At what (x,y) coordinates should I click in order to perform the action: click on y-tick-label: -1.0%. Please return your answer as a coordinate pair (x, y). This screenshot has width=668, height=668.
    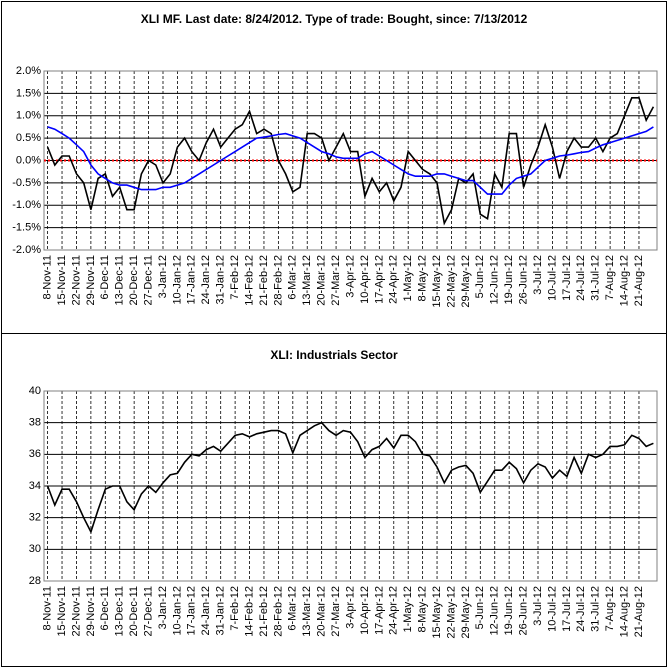
    Looking at the image, I should click on (26, 205).